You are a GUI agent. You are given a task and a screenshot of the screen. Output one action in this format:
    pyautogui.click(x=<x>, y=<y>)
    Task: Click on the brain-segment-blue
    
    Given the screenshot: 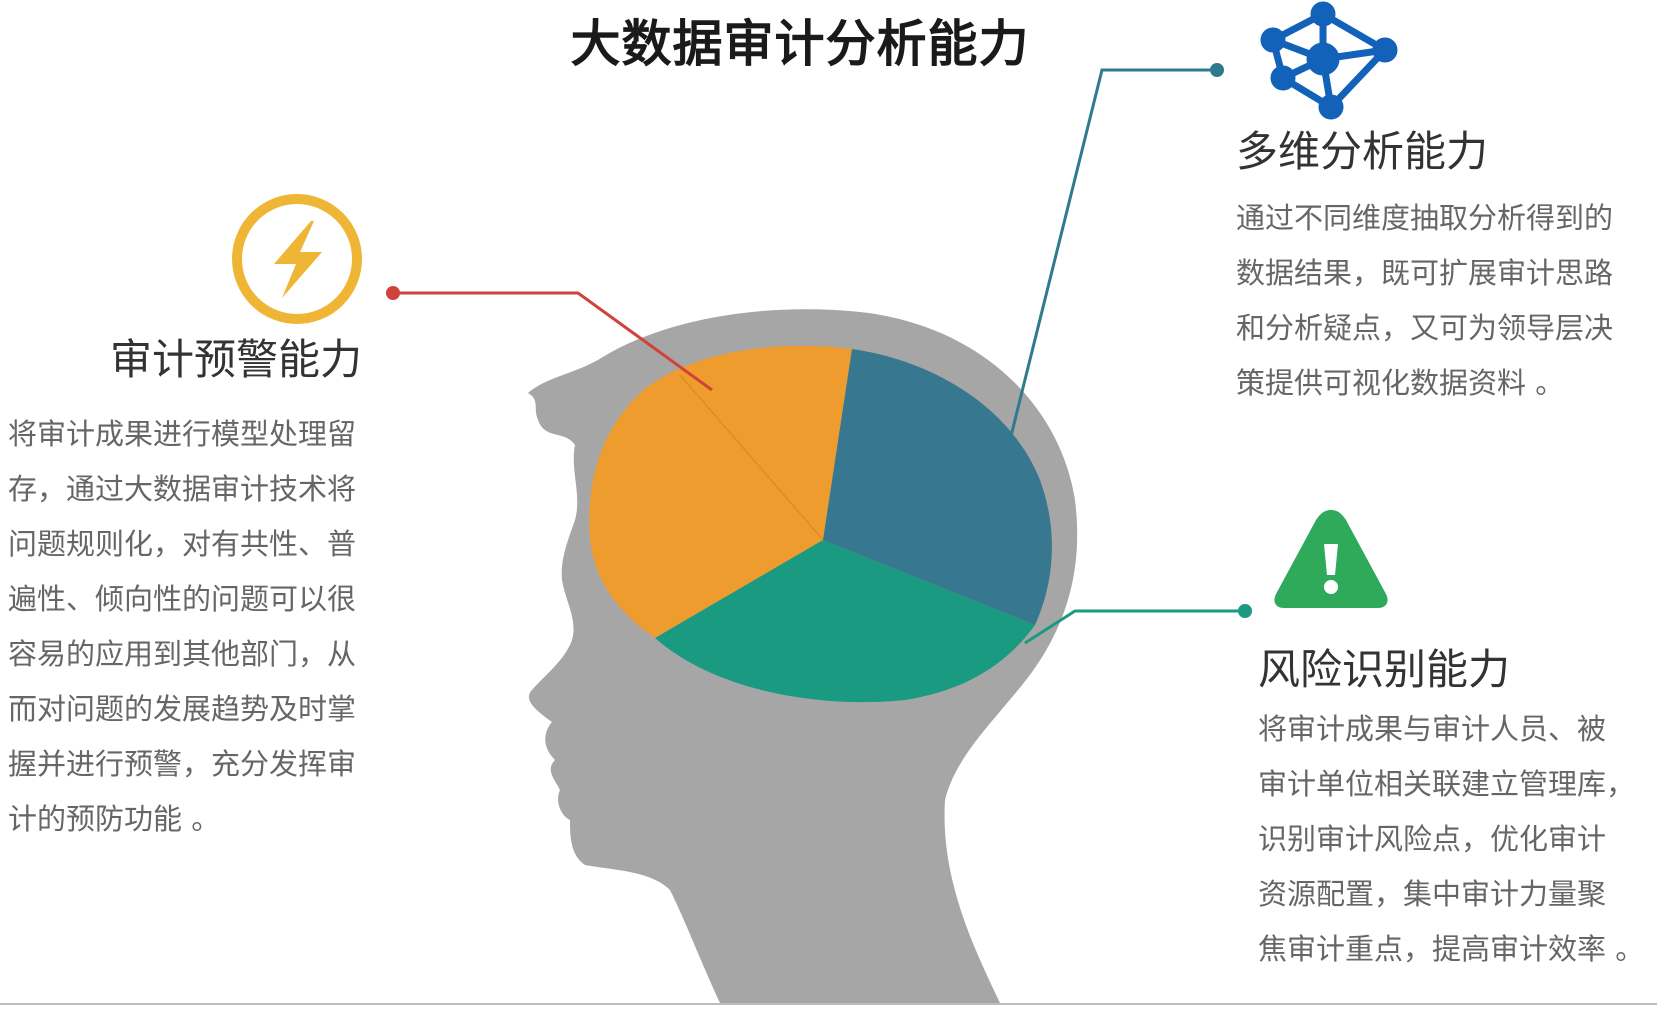 What is the action you would take?
    pyautogui.click(x=937, y=487)
    